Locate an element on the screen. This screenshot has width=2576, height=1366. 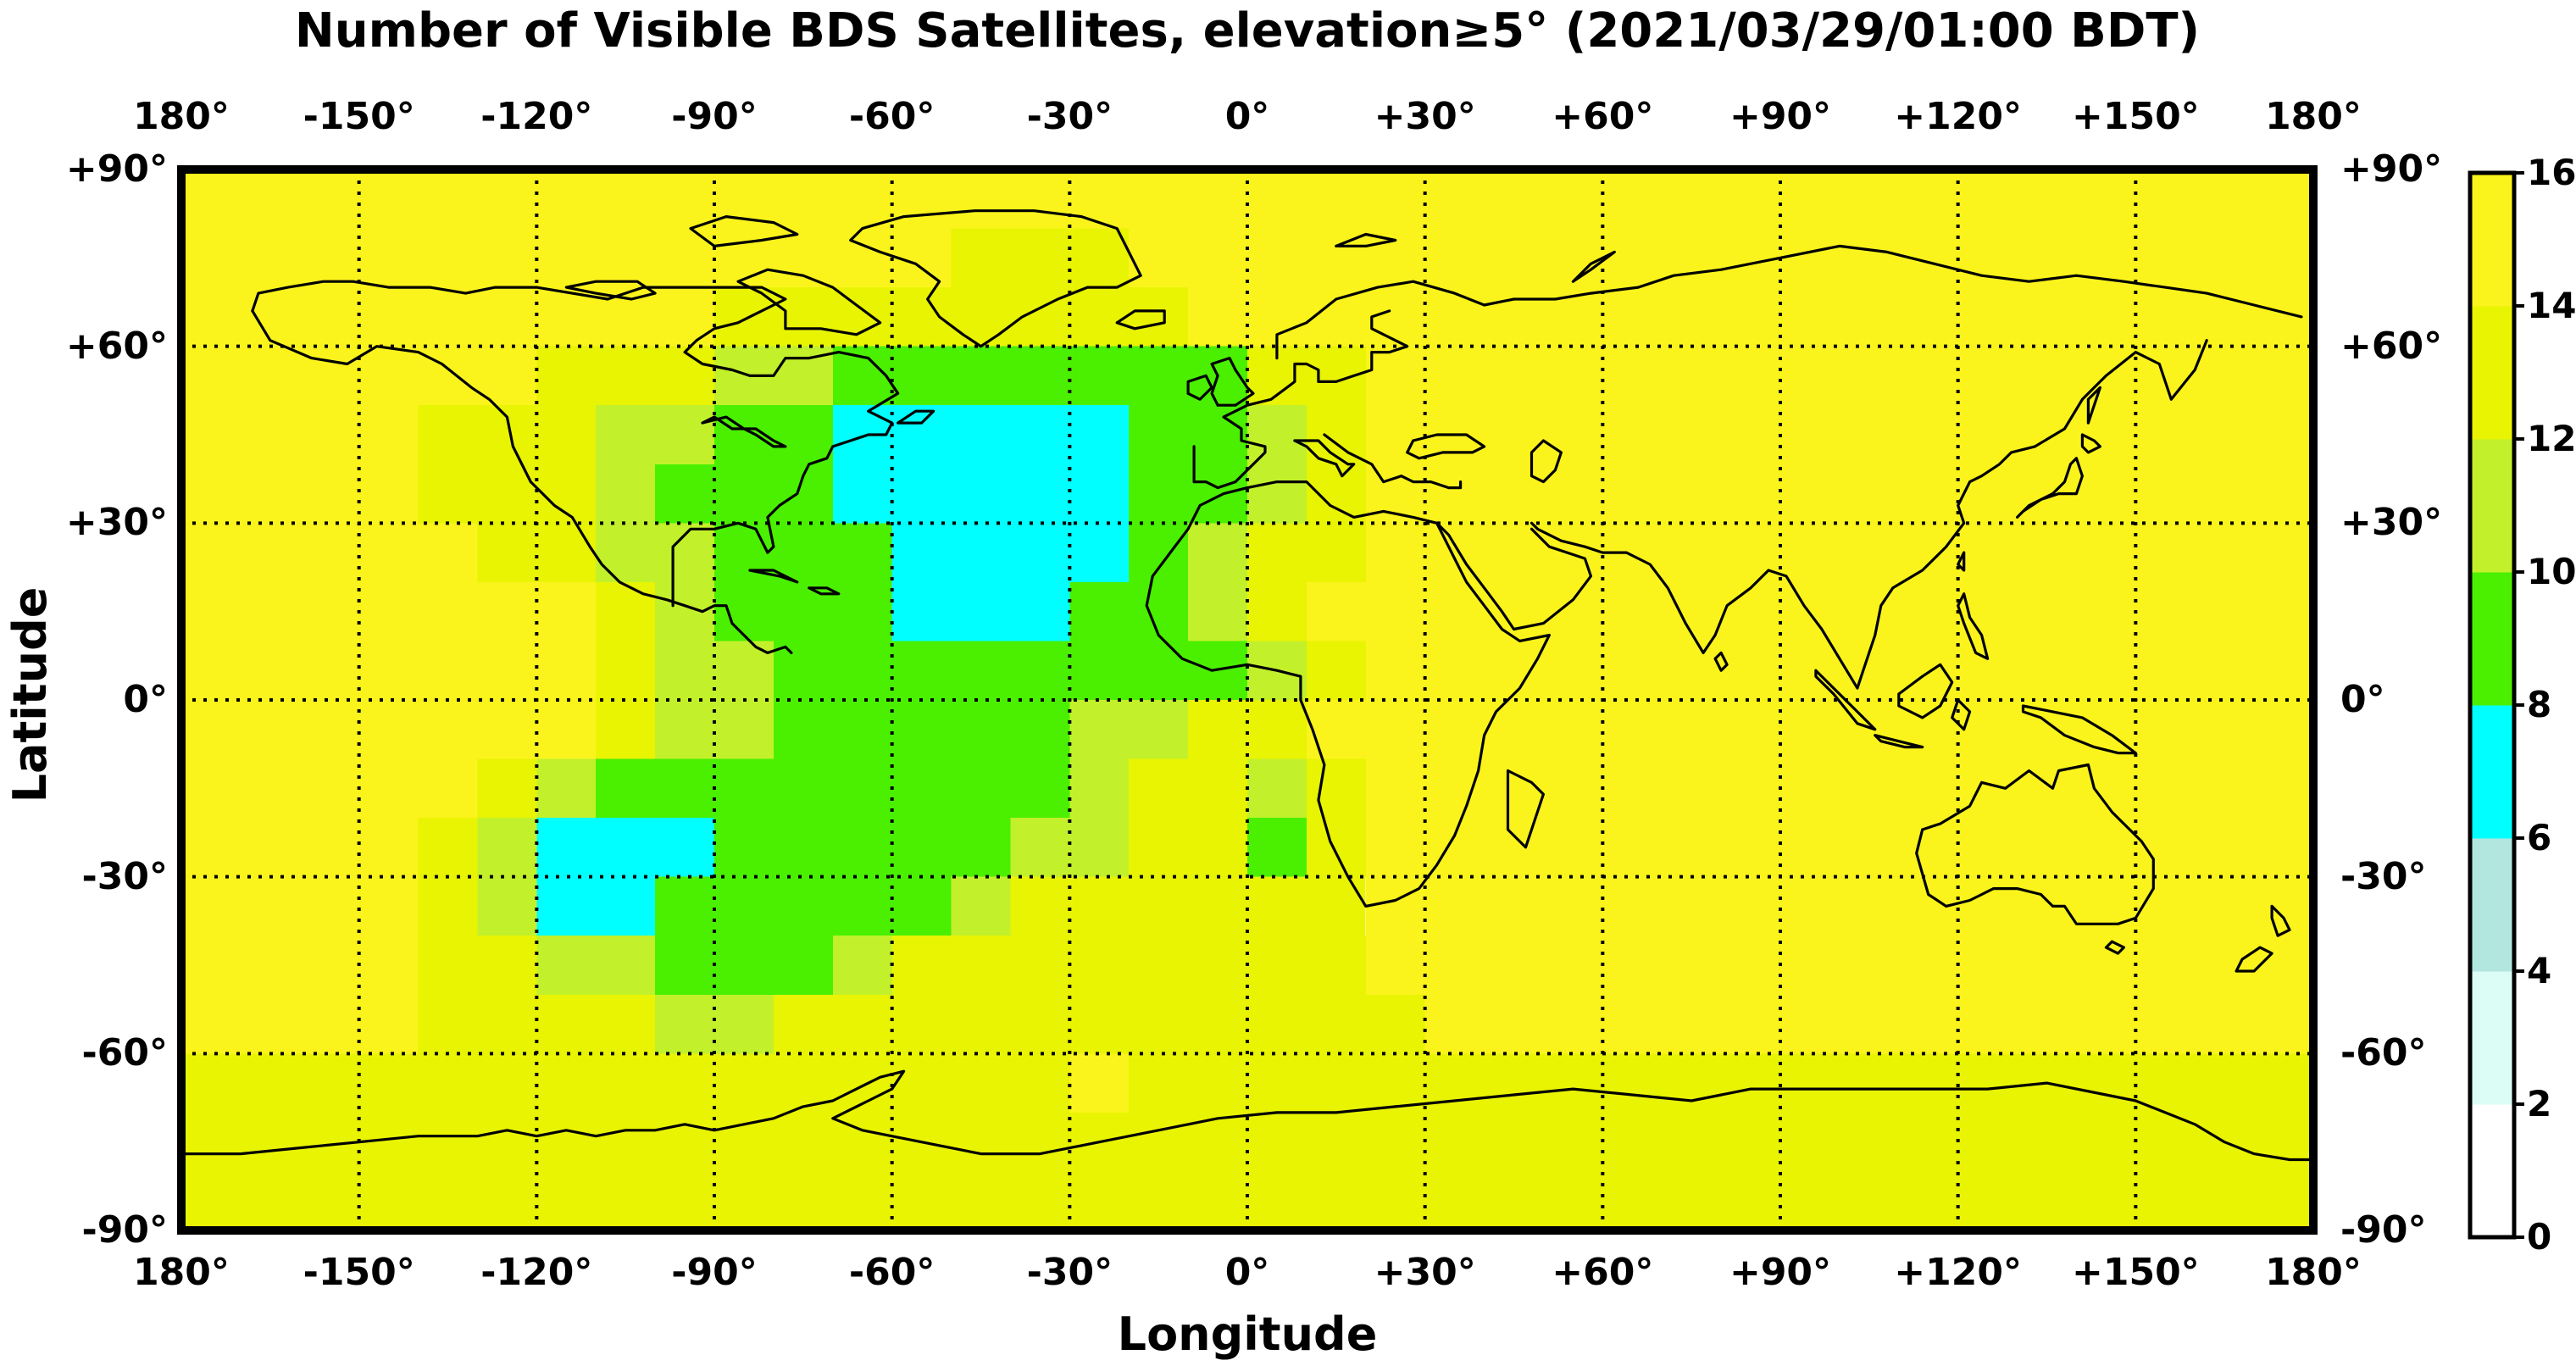
x-tick-top: -90° is located at coordinates (714, 116).